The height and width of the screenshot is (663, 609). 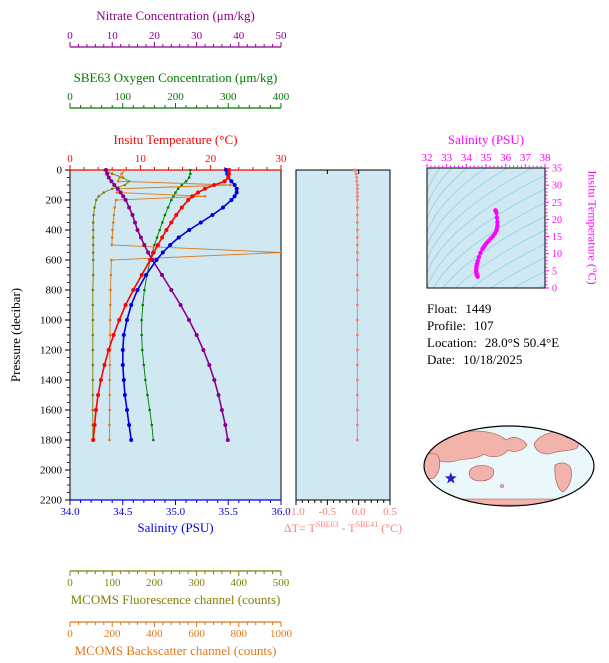 What do you see at coordinates (175, 599) in the screenshot?
I see `fluorescence-axis-title: MCOMS Fluorescence channel (counts)` at bounding box center [175, 599].